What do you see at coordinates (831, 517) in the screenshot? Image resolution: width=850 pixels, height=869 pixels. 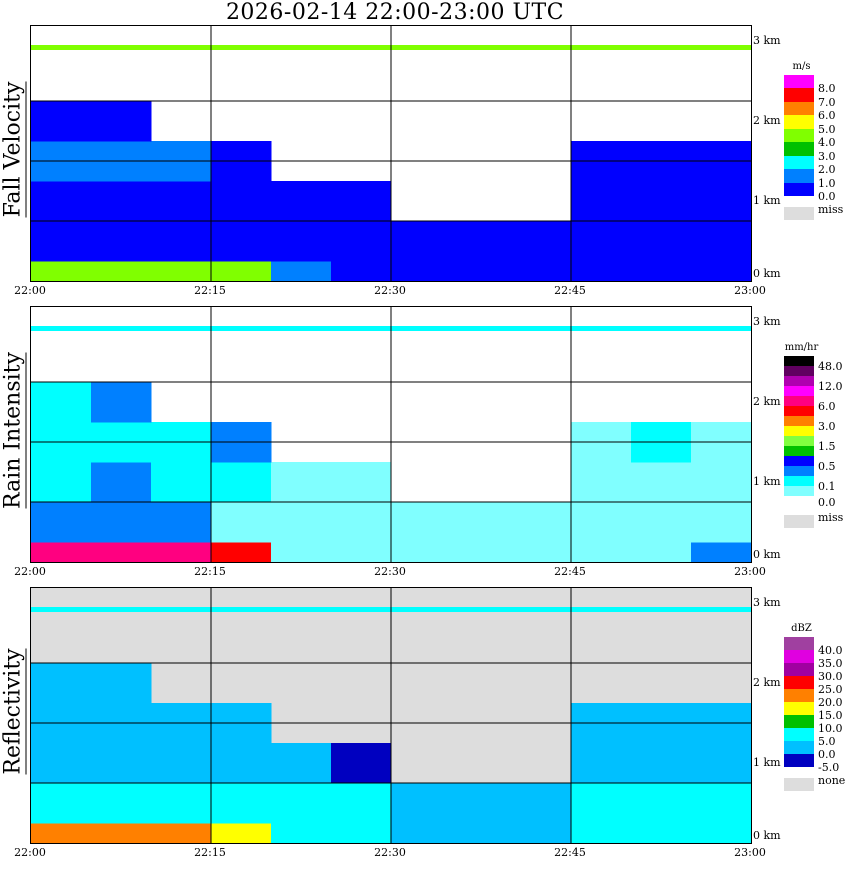 I see `missing-label: miss` at bounding box center [831, 517].